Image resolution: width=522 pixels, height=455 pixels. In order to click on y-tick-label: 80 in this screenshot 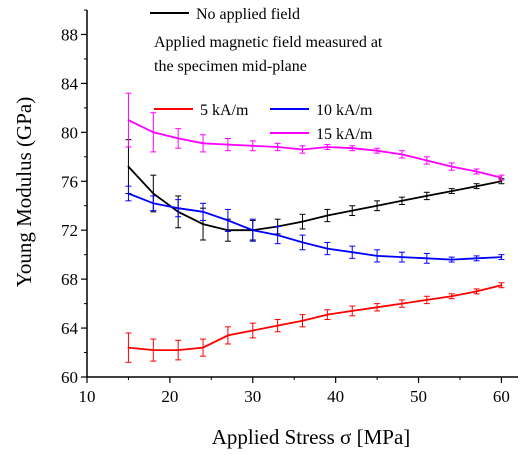, I will do `click(69, 132)`.